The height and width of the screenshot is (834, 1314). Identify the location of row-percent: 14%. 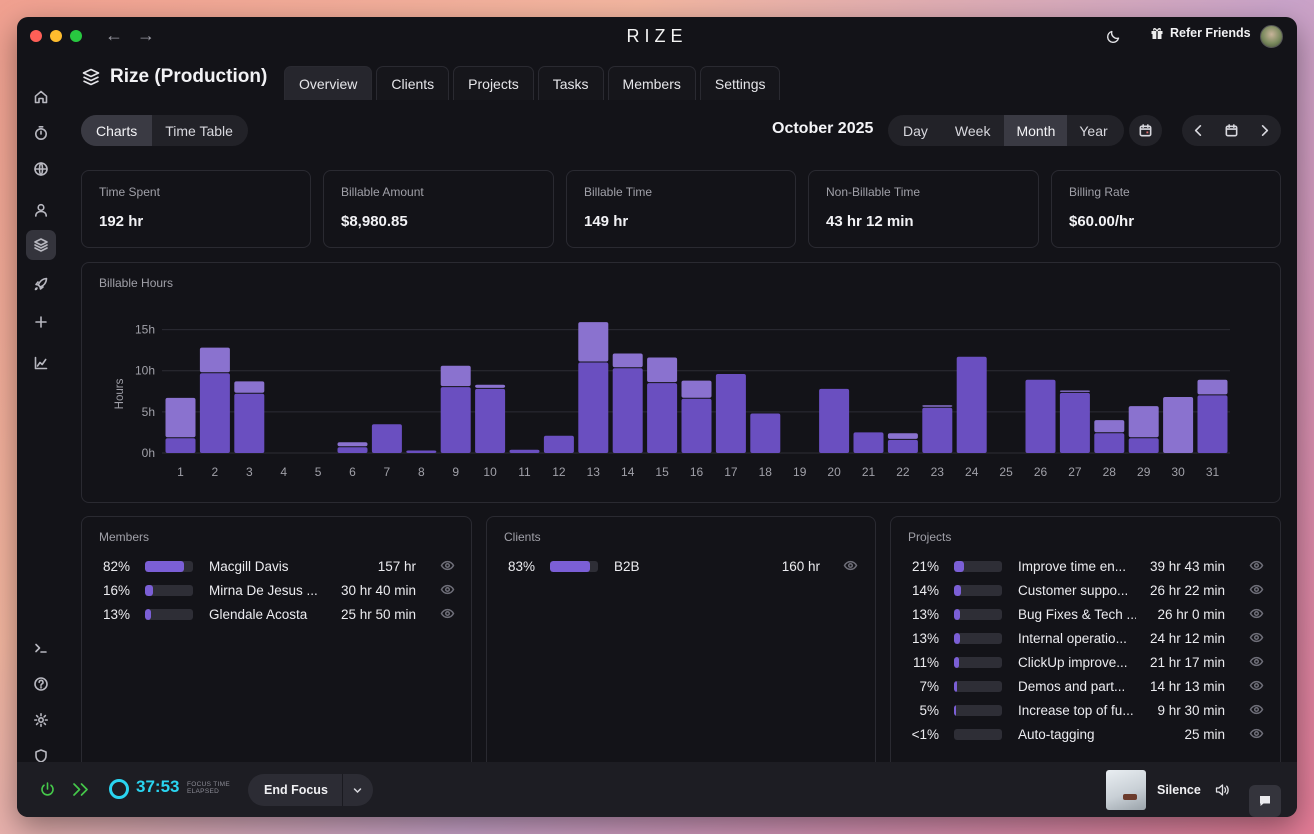
(925, 590).